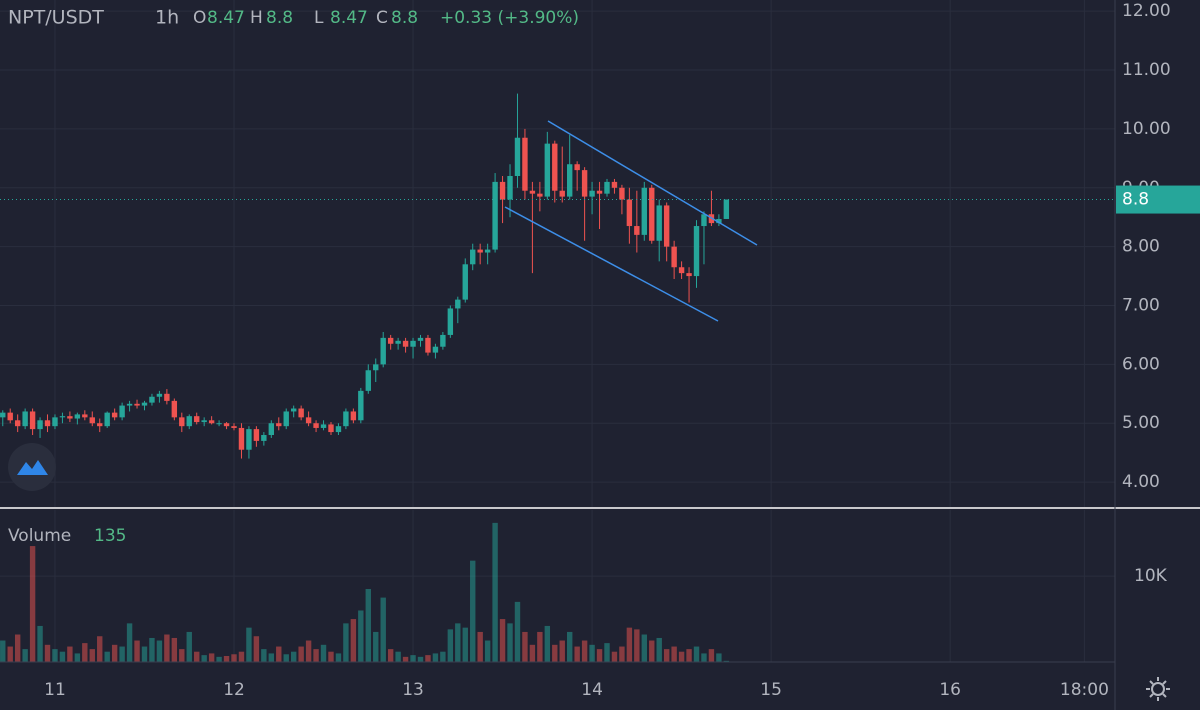 The image size is (1200, 710). Describe the element at coordinates (1084, 690) in the screenshot. I see `x-tick-label: 18:00` at that location.